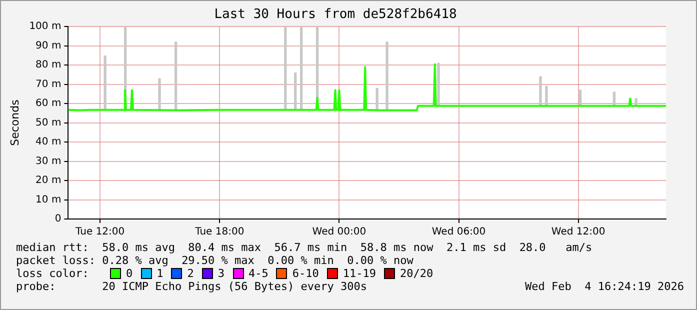 Image resolution: width=697 pixels, height=310 pixels. I want to click on legend-title: loss color:, so click(53, 273).